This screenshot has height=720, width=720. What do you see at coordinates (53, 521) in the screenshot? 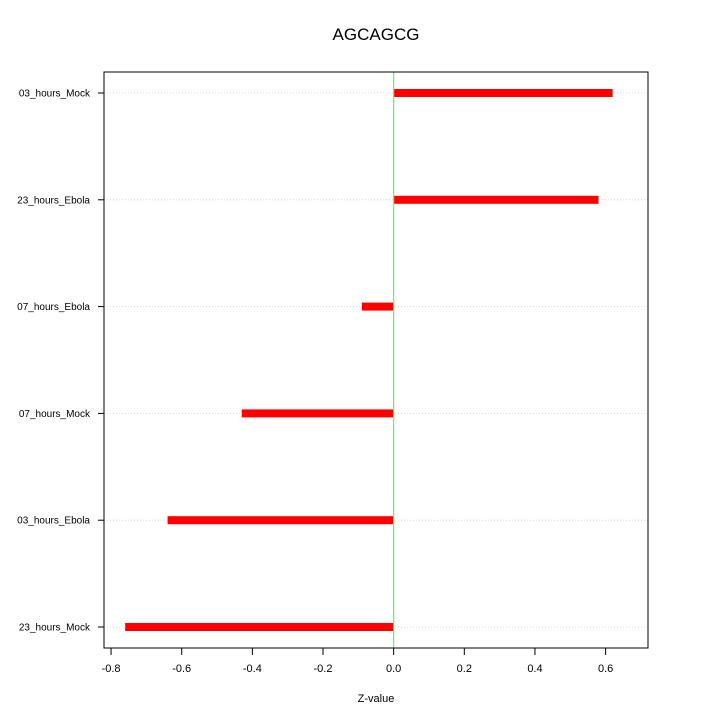
I see `category-label: 03_hours_Ebola` at bounding box center [53, 521].